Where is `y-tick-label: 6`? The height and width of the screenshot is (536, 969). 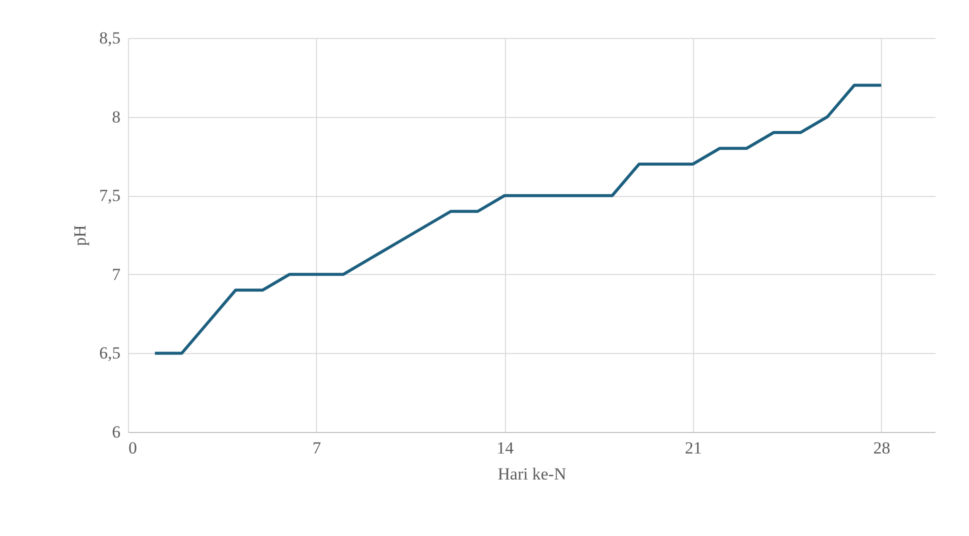
y-tick-label: 6 is located at coordinates (116, 432).